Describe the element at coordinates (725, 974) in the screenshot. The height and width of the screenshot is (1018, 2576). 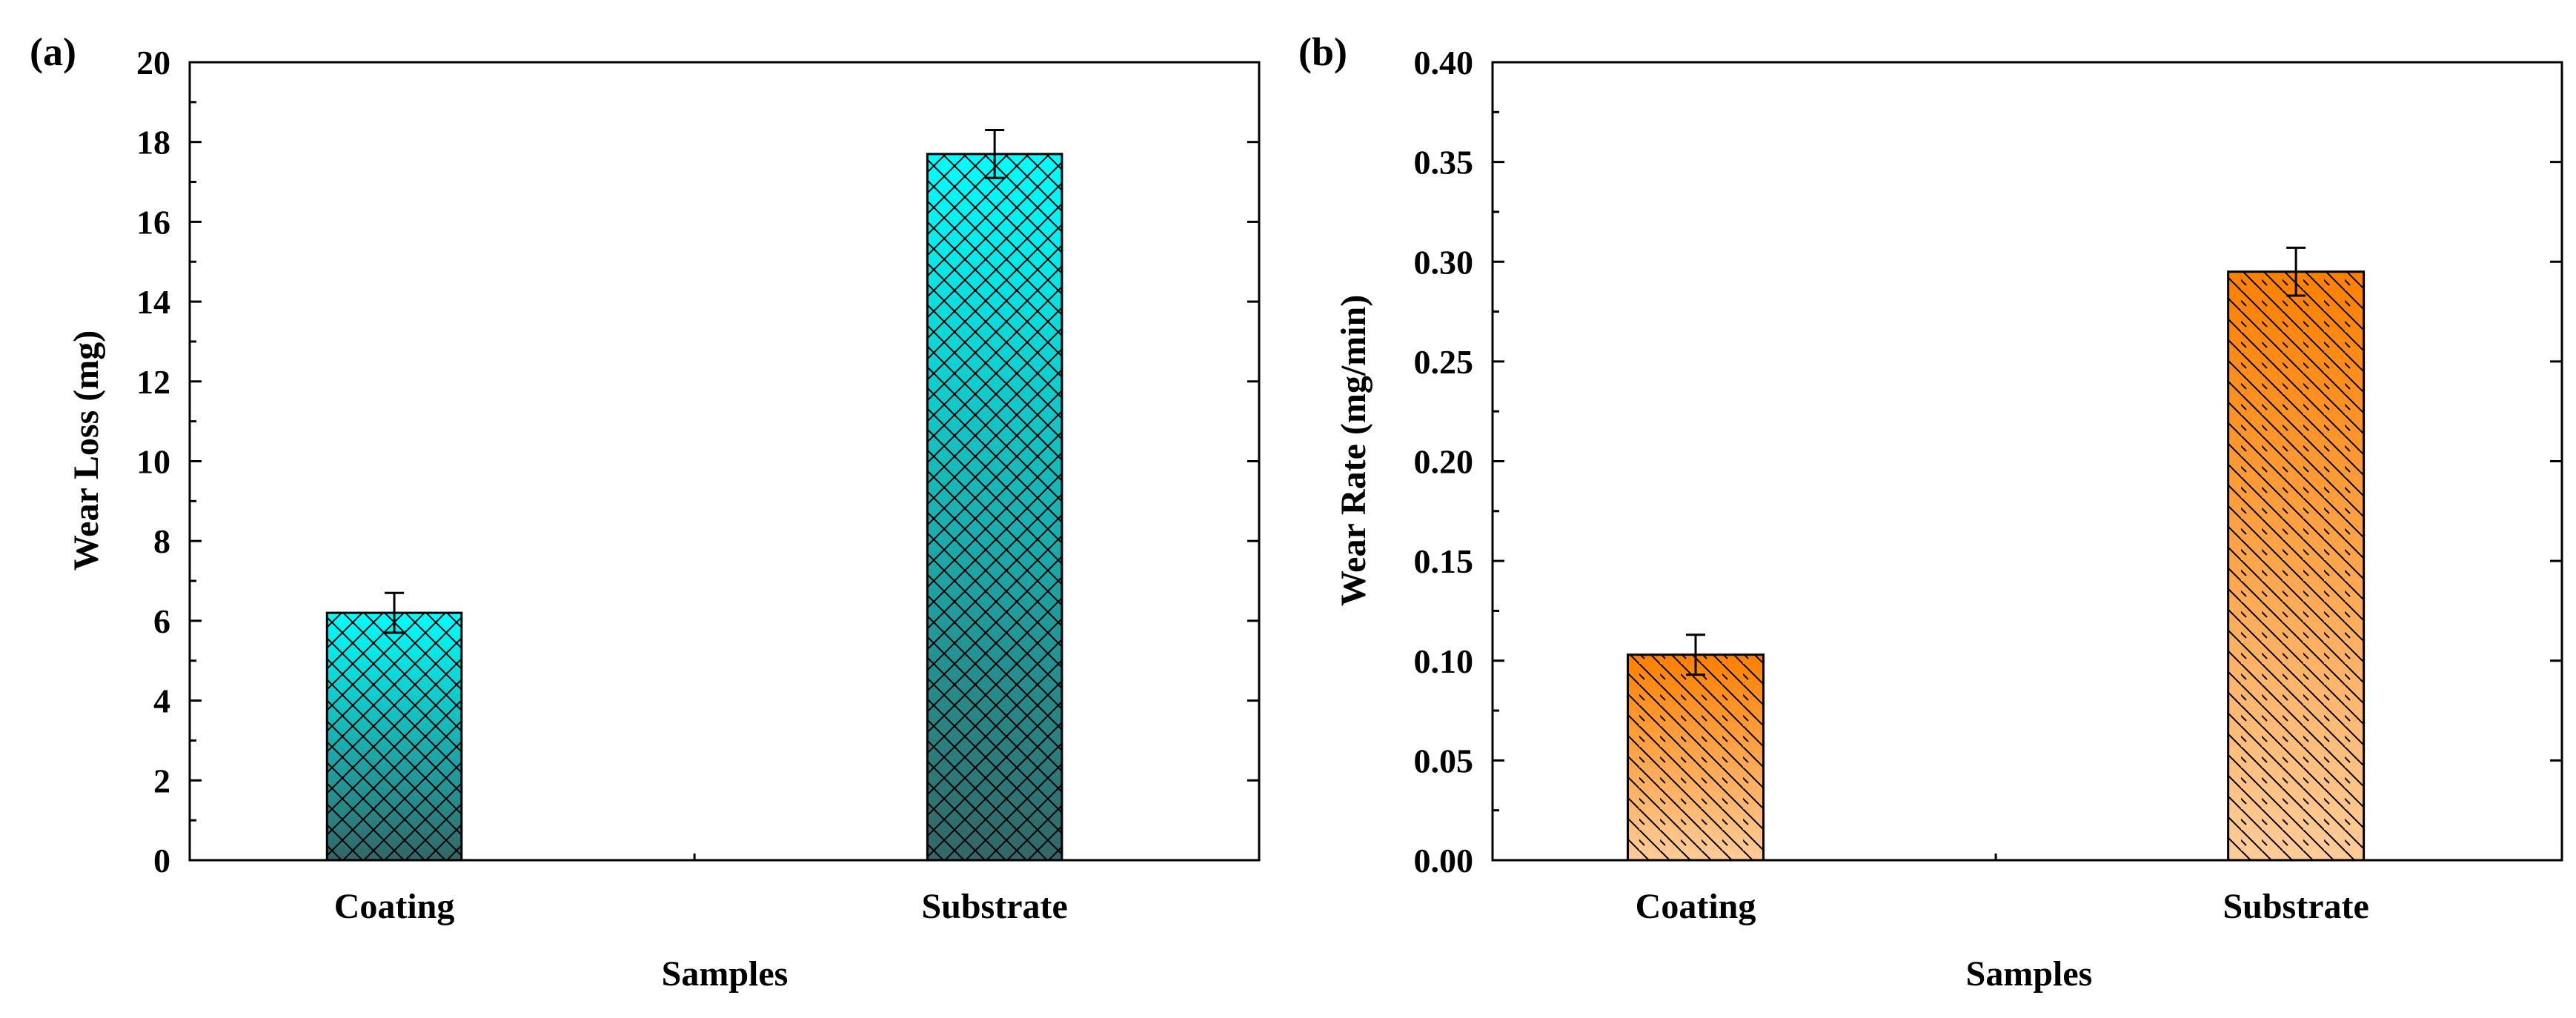
I see `panel-a-x-axis-label: Samples` at that location.